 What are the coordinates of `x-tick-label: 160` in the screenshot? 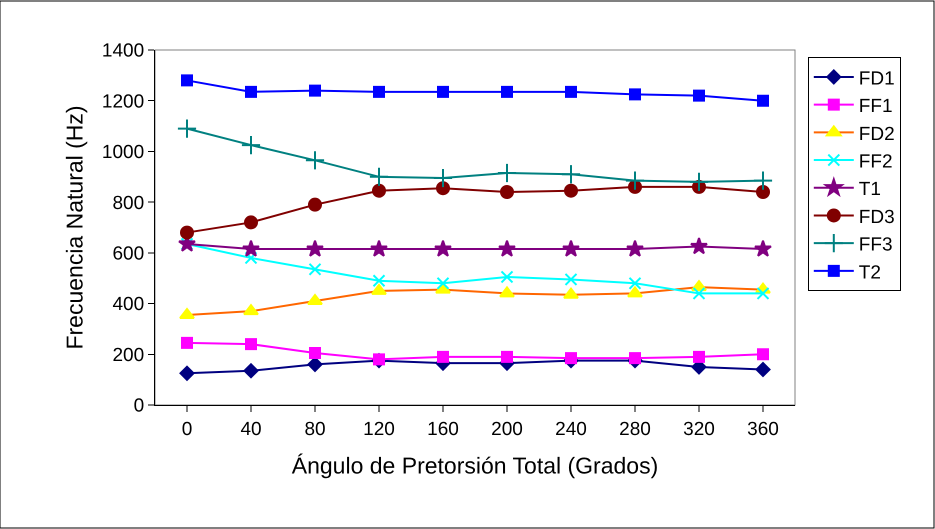 It's located at (443, 429).